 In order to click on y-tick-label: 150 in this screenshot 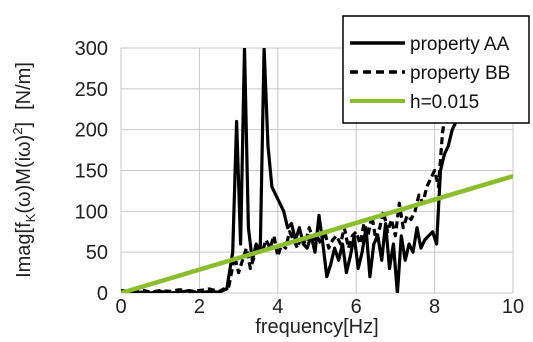, I will do `click(91, 172)`.